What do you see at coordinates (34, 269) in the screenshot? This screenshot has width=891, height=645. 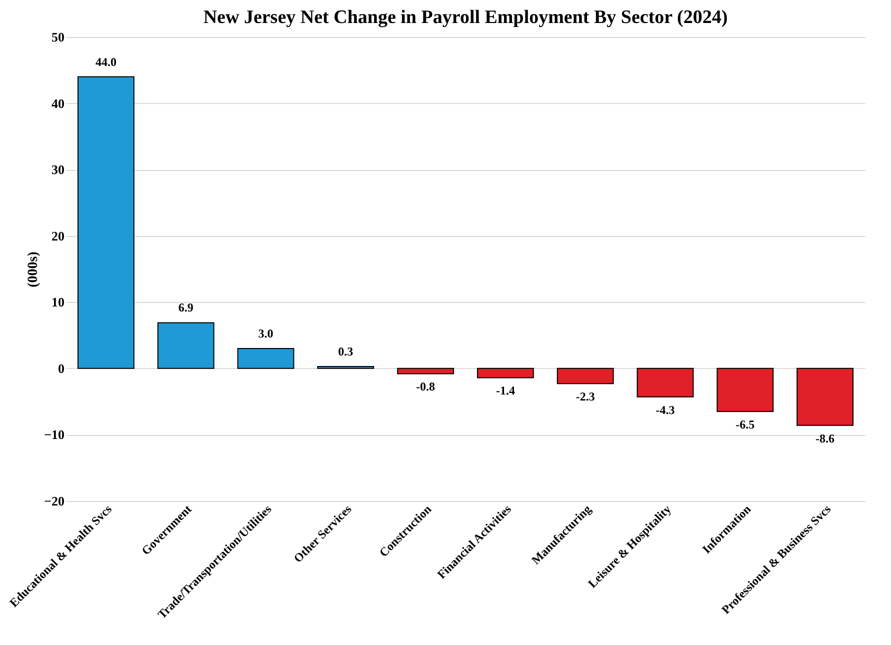 I see `y-axis-title: (000s)` at bounding box center [34, 269].